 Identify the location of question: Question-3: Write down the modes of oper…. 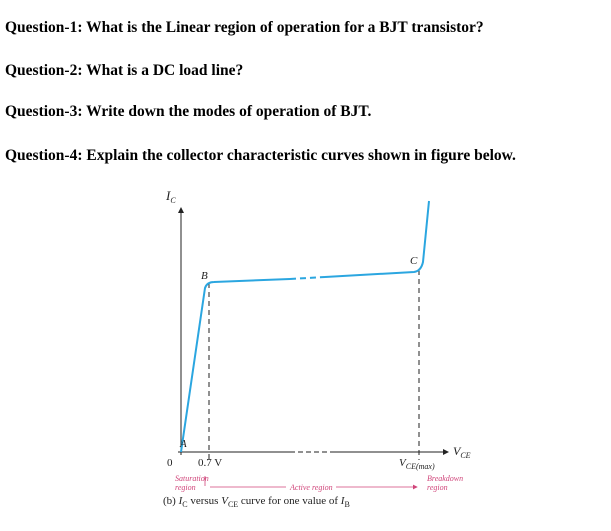
(188, 111).